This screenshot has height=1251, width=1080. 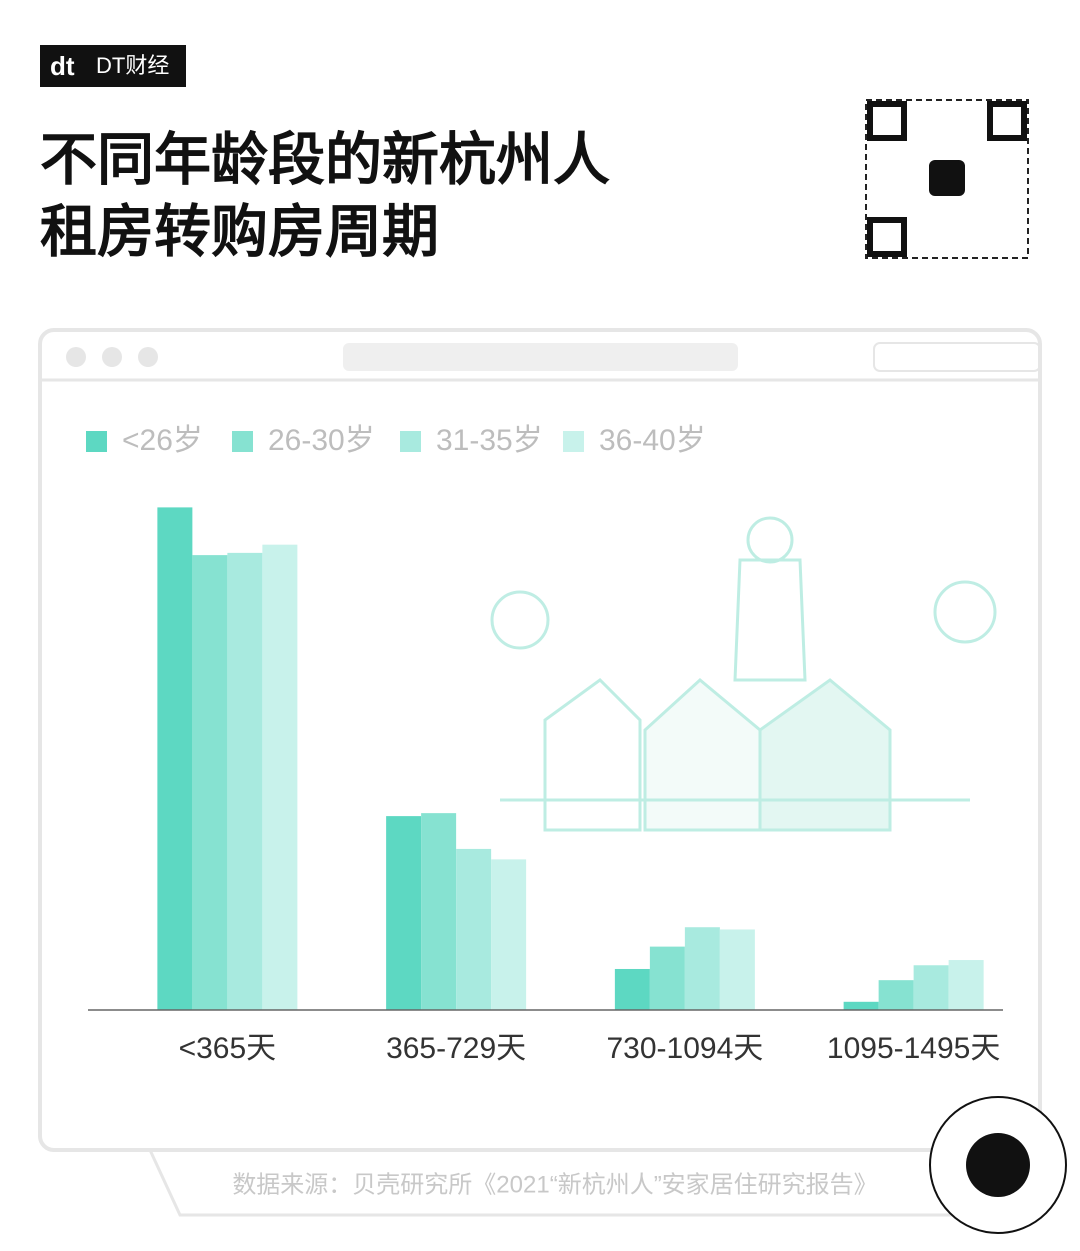 I want to click on x-tick-label: 365-729天, so click(x=456, y=1048).